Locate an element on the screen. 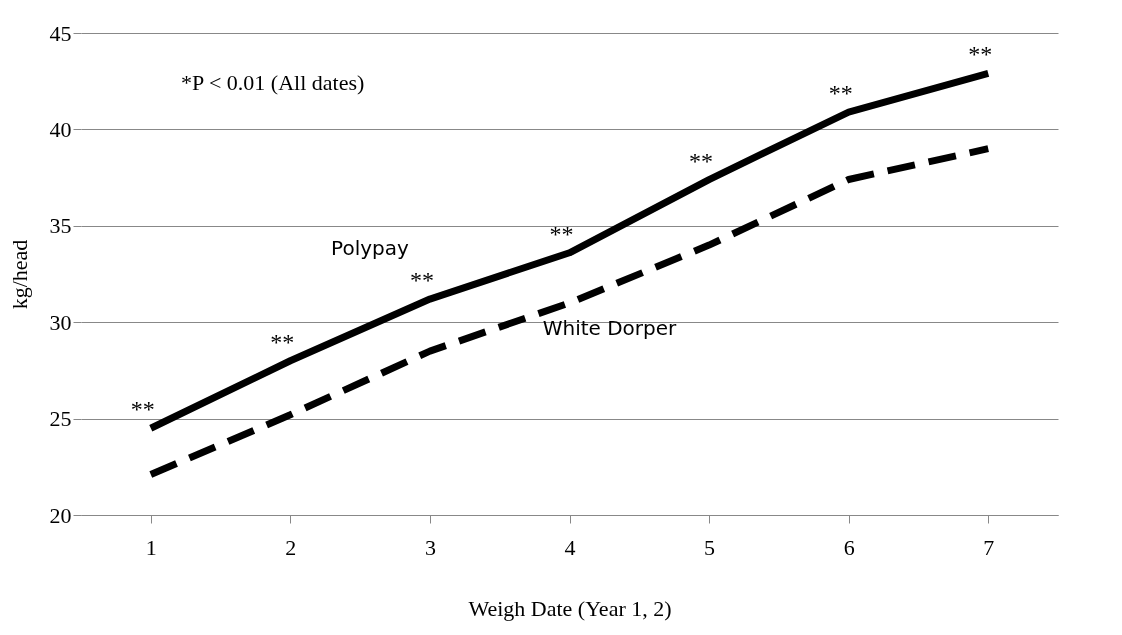  y-axis-title: kg/head is located at coordinates (19, 274).